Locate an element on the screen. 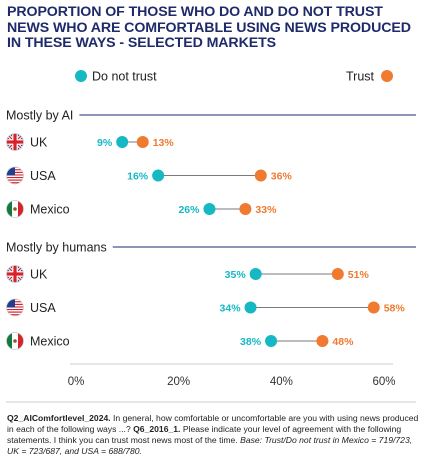  legend-marker-do-not-trust is located at coordinates (81, 76).